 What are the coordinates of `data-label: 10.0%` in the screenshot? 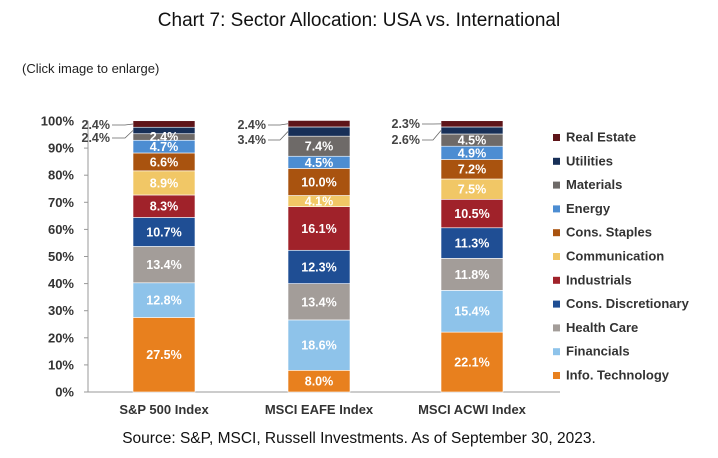 It's located at (318, 182).